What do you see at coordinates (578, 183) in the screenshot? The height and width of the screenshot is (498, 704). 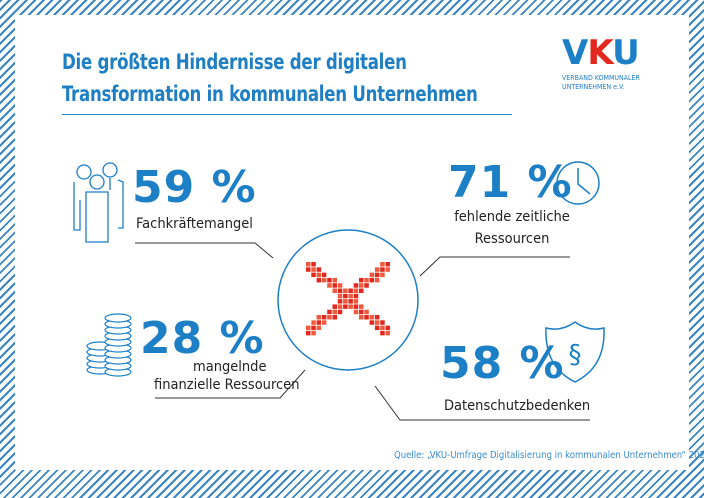 I see `clock-icon` at bounding box center [578, 183].